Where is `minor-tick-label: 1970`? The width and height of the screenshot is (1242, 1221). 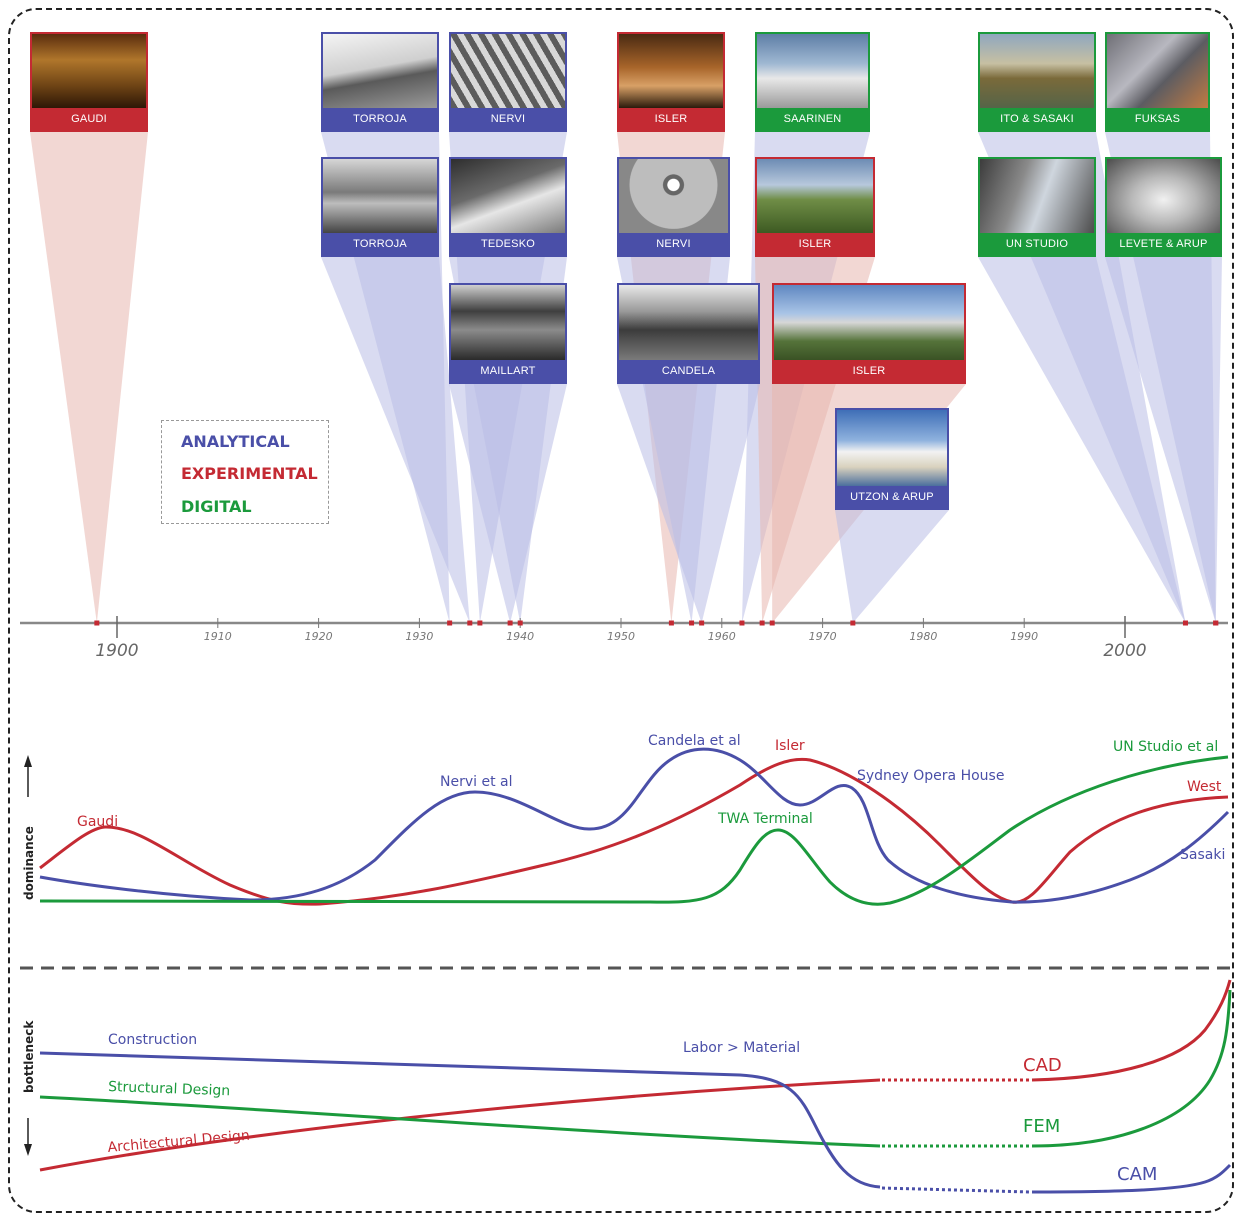 minor-tick-label: 1970 is located at coordinates (823, 636).